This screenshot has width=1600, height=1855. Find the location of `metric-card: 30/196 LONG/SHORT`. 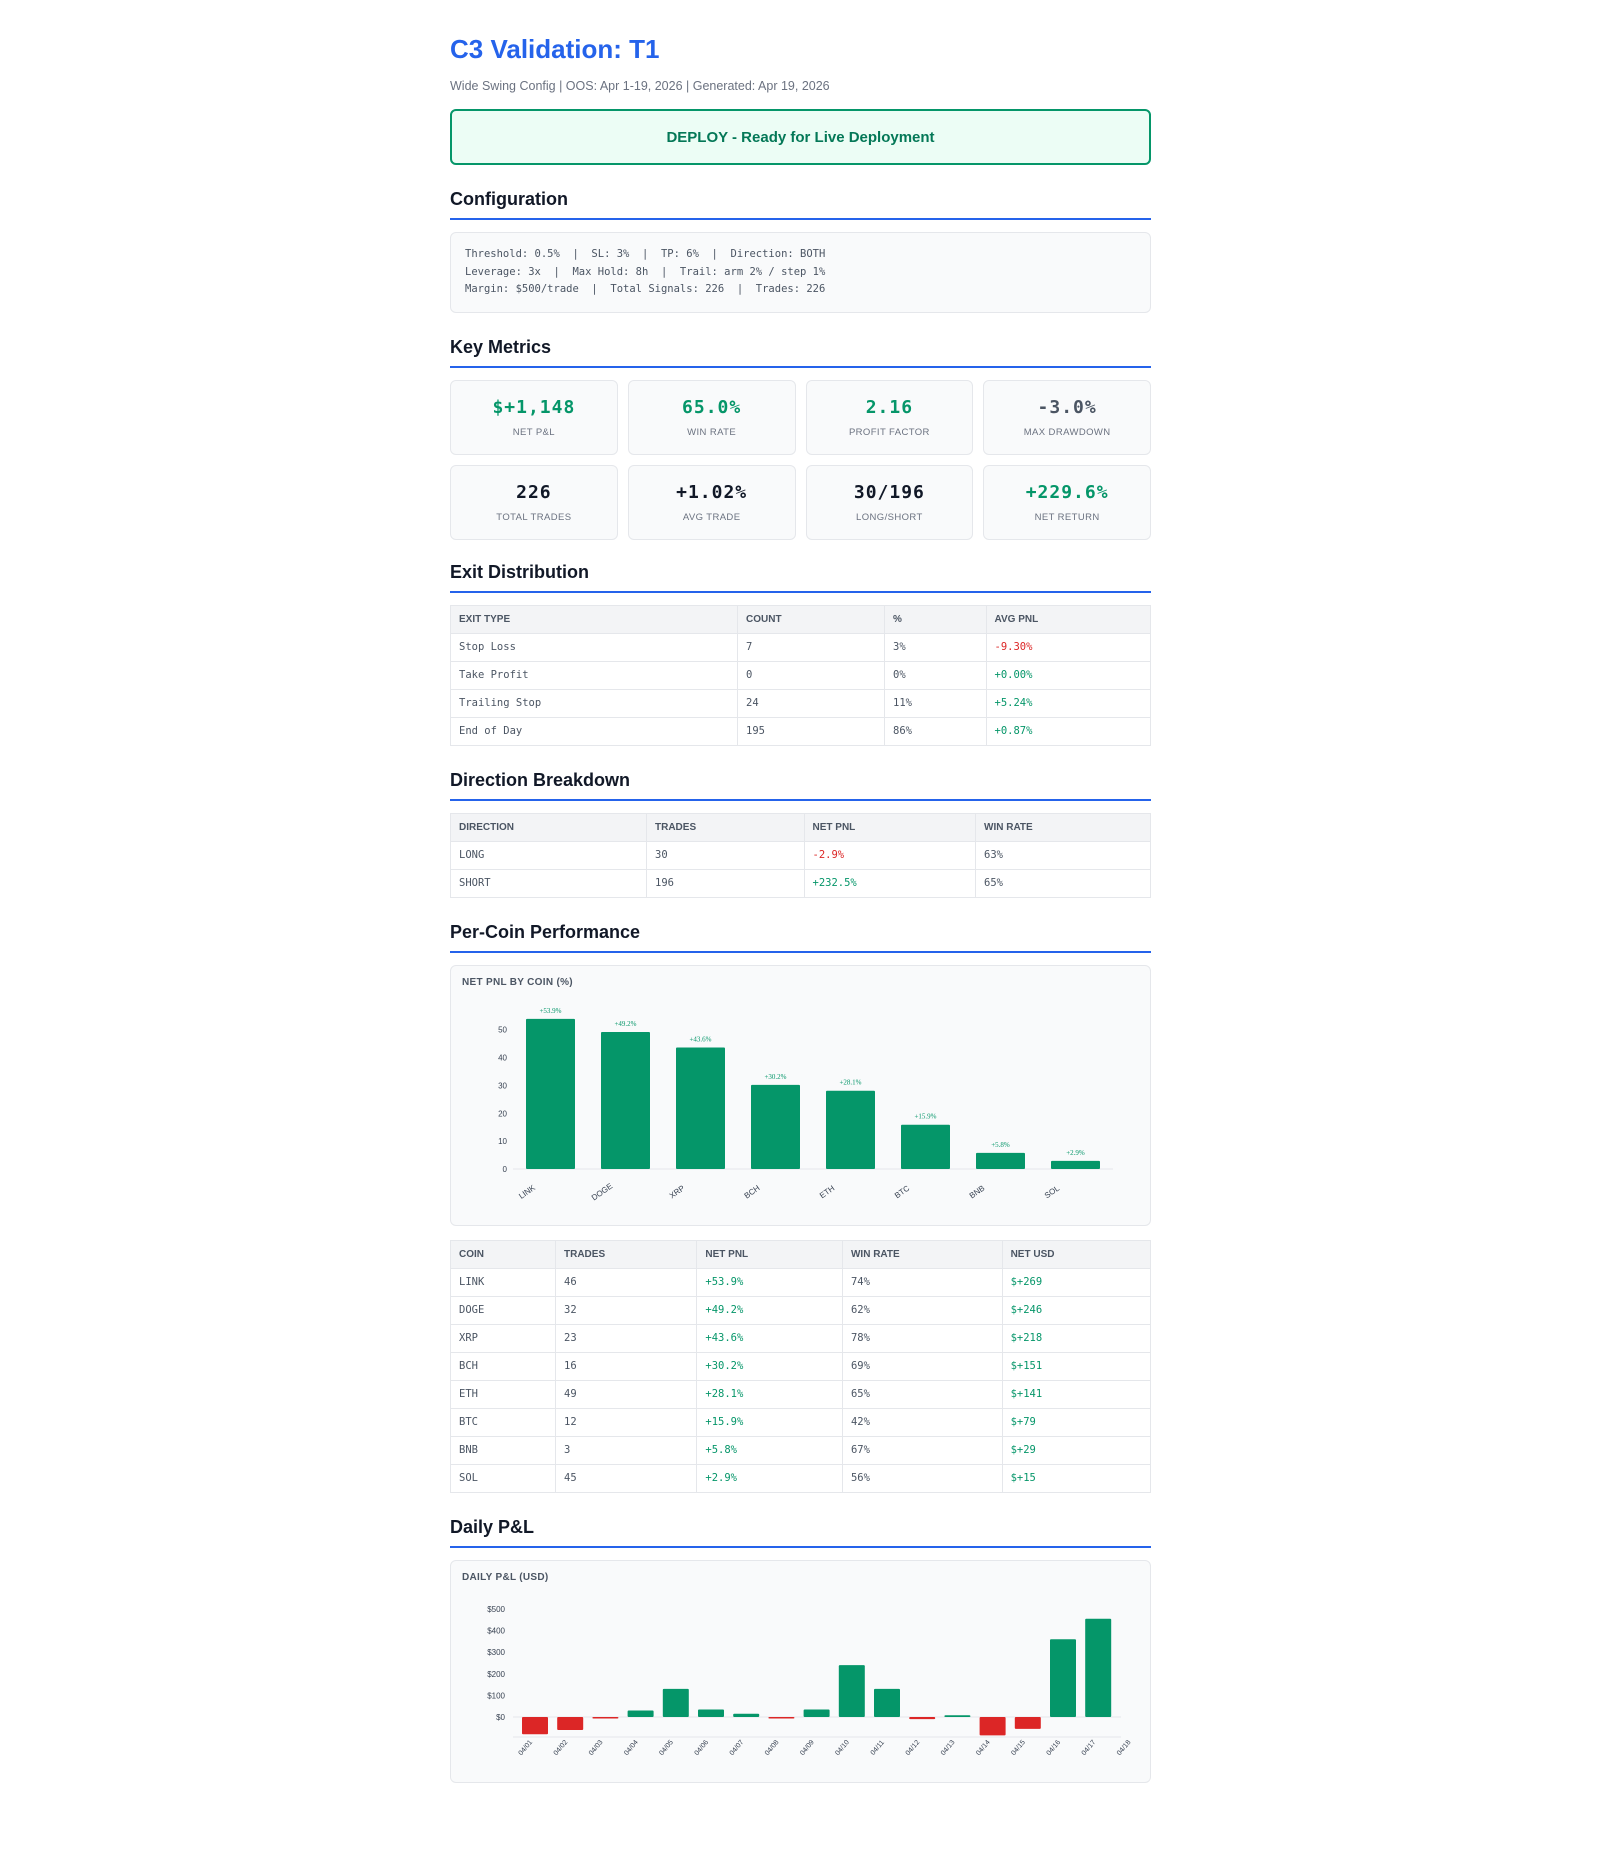

metric-card: 30/196 LONG/SHORT is located at coordinates (889, 502).